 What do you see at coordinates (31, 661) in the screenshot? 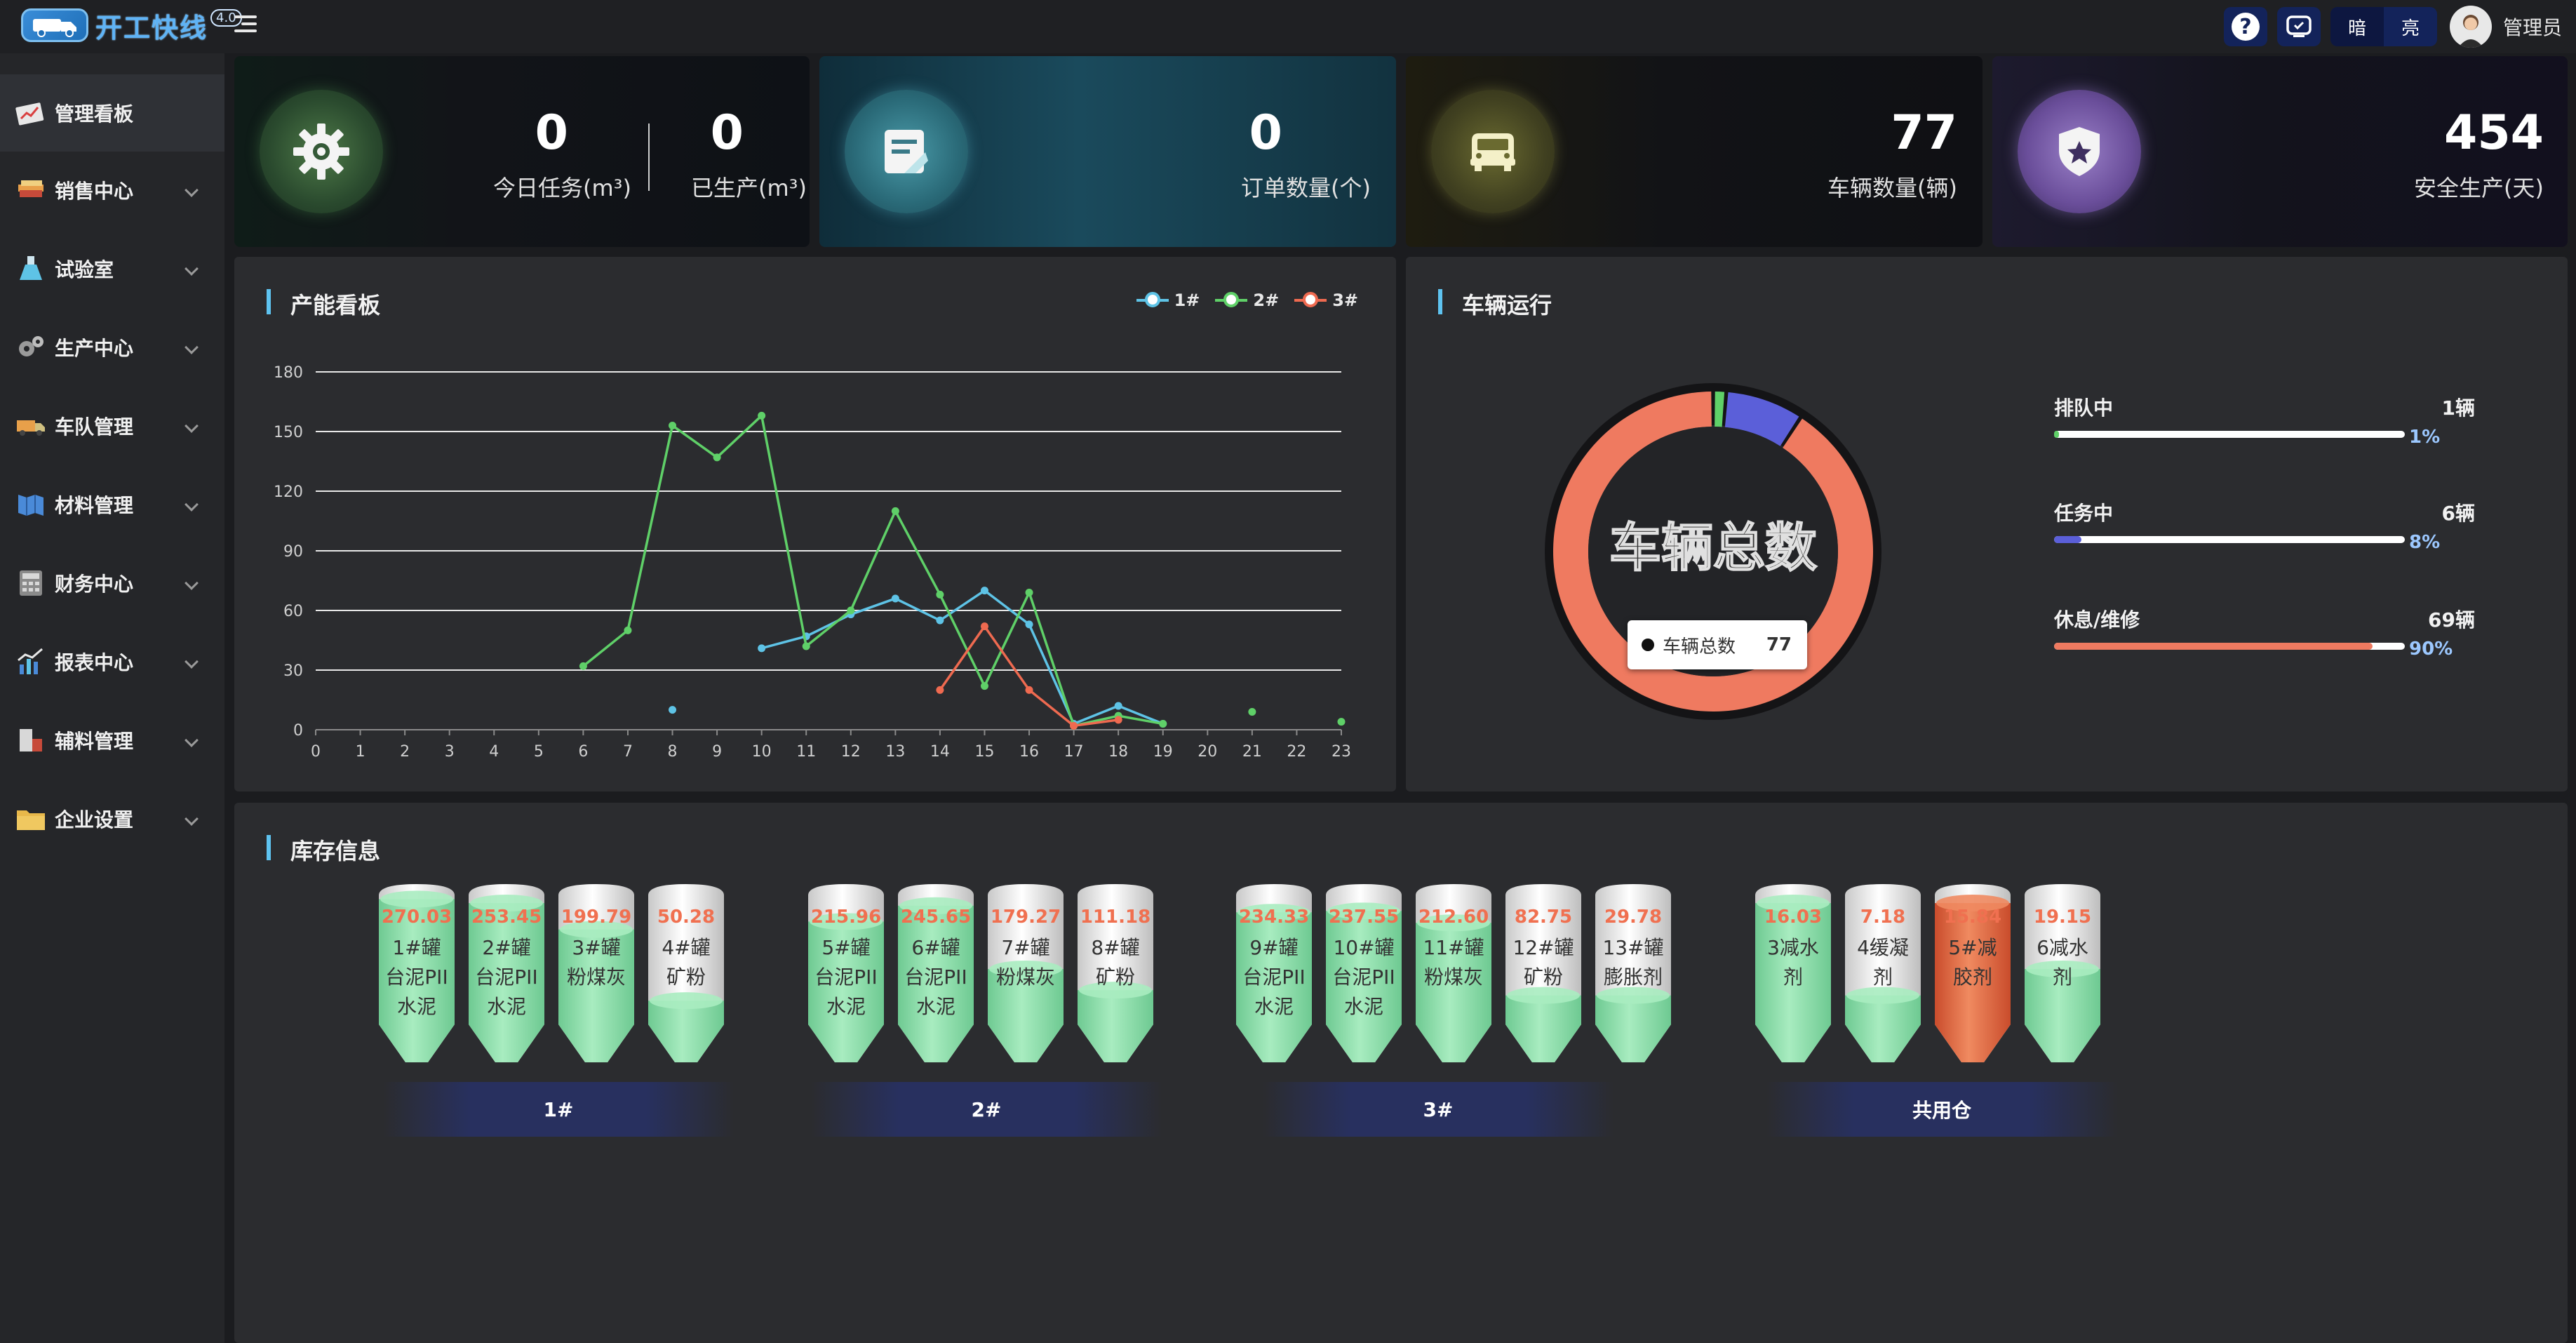
I see `report-icon` at bounding box center [31, 661].